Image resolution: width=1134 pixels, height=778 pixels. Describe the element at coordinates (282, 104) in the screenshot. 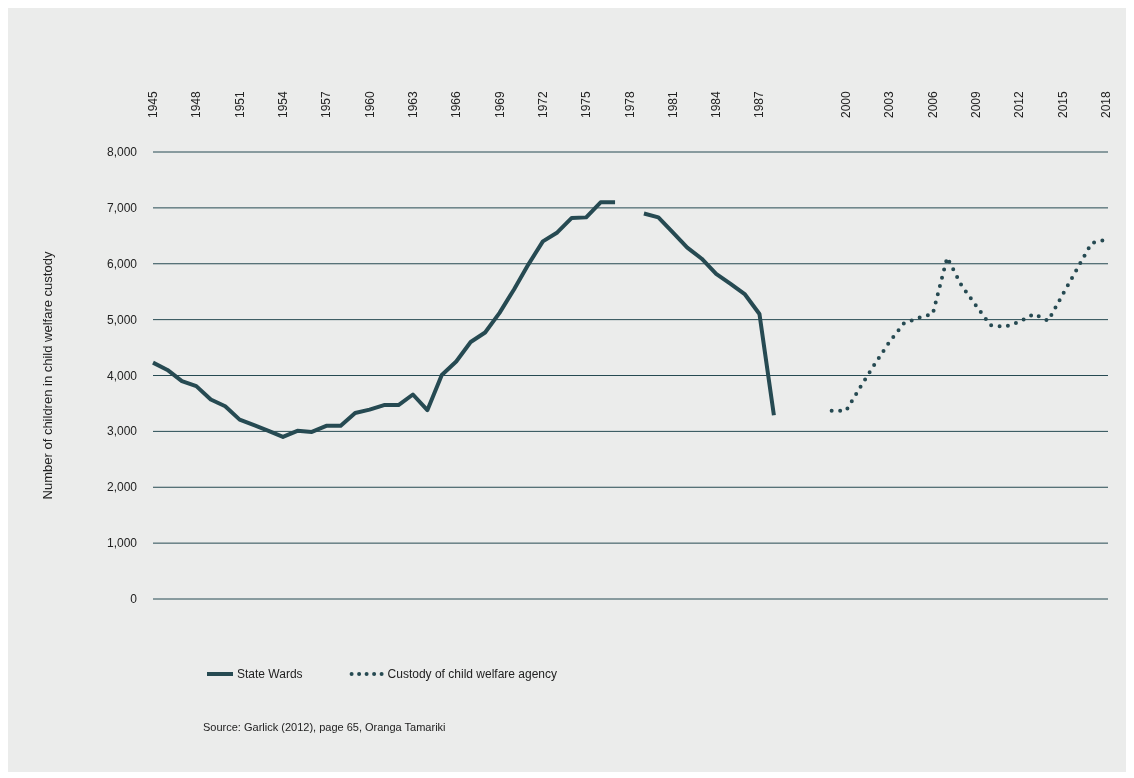

I see `x-tick-label: 1954` at that location.